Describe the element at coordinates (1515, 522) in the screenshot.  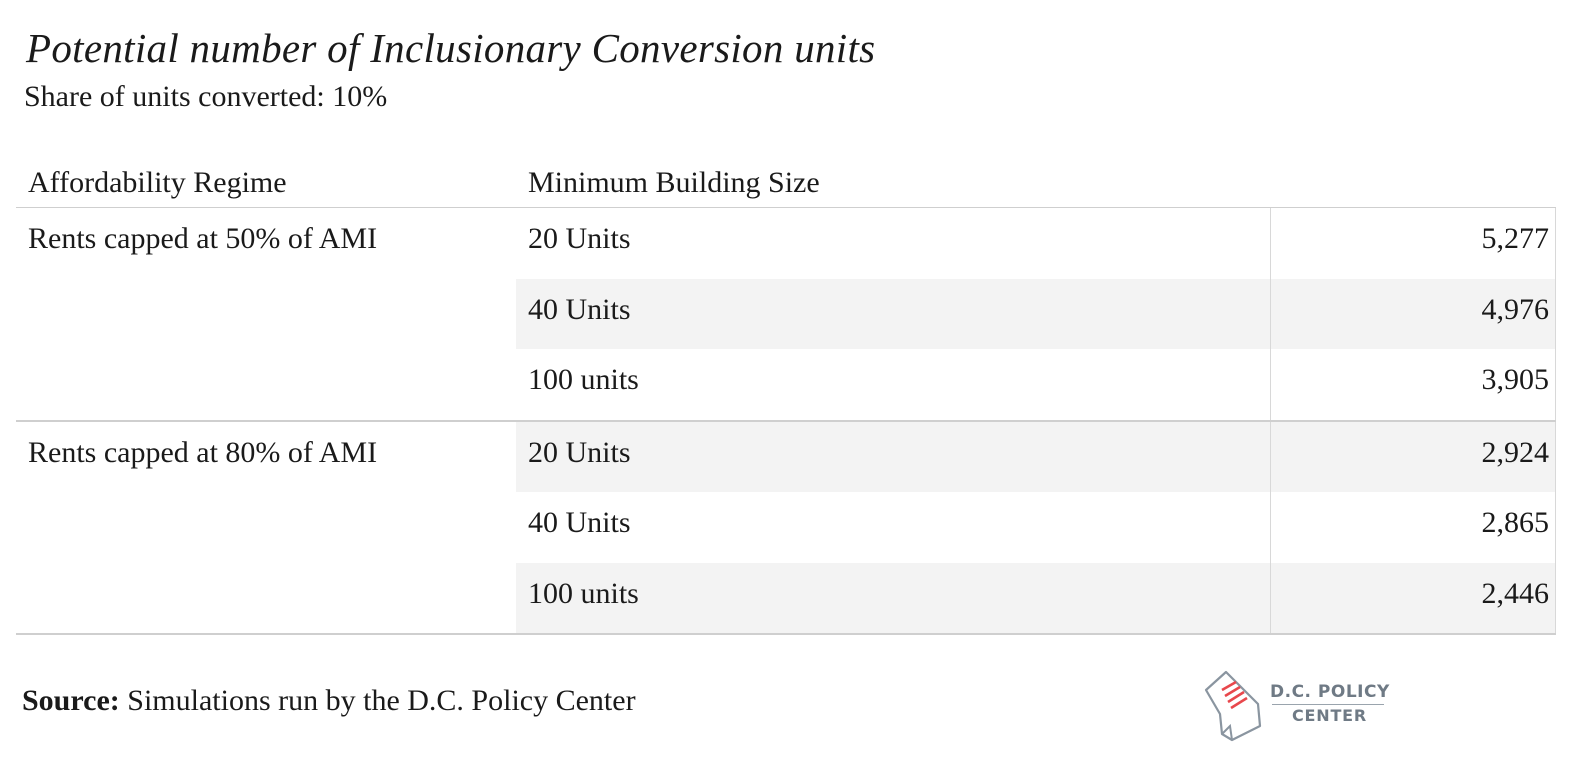
I see `units-value-cell: 2,865` at that location.